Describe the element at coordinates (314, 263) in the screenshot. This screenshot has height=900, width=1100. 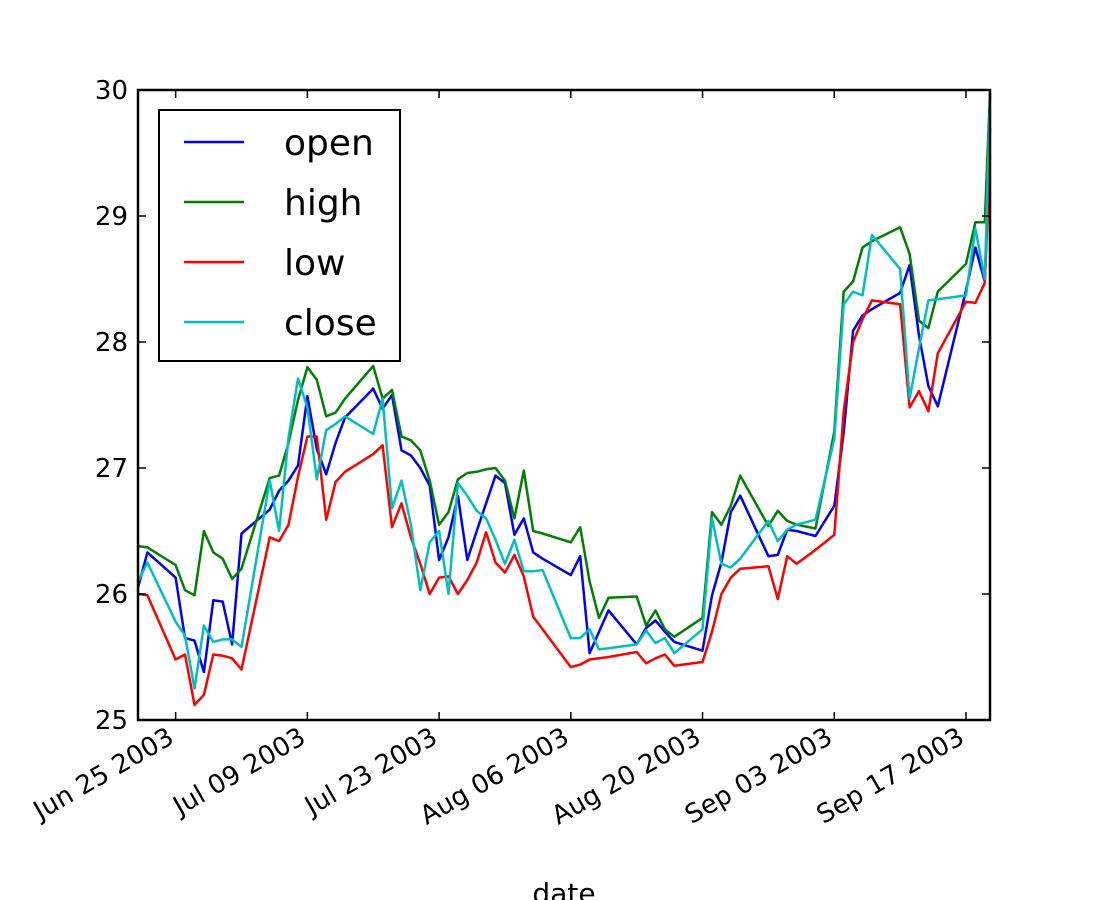
I see `legend-label-low: low` at that location.